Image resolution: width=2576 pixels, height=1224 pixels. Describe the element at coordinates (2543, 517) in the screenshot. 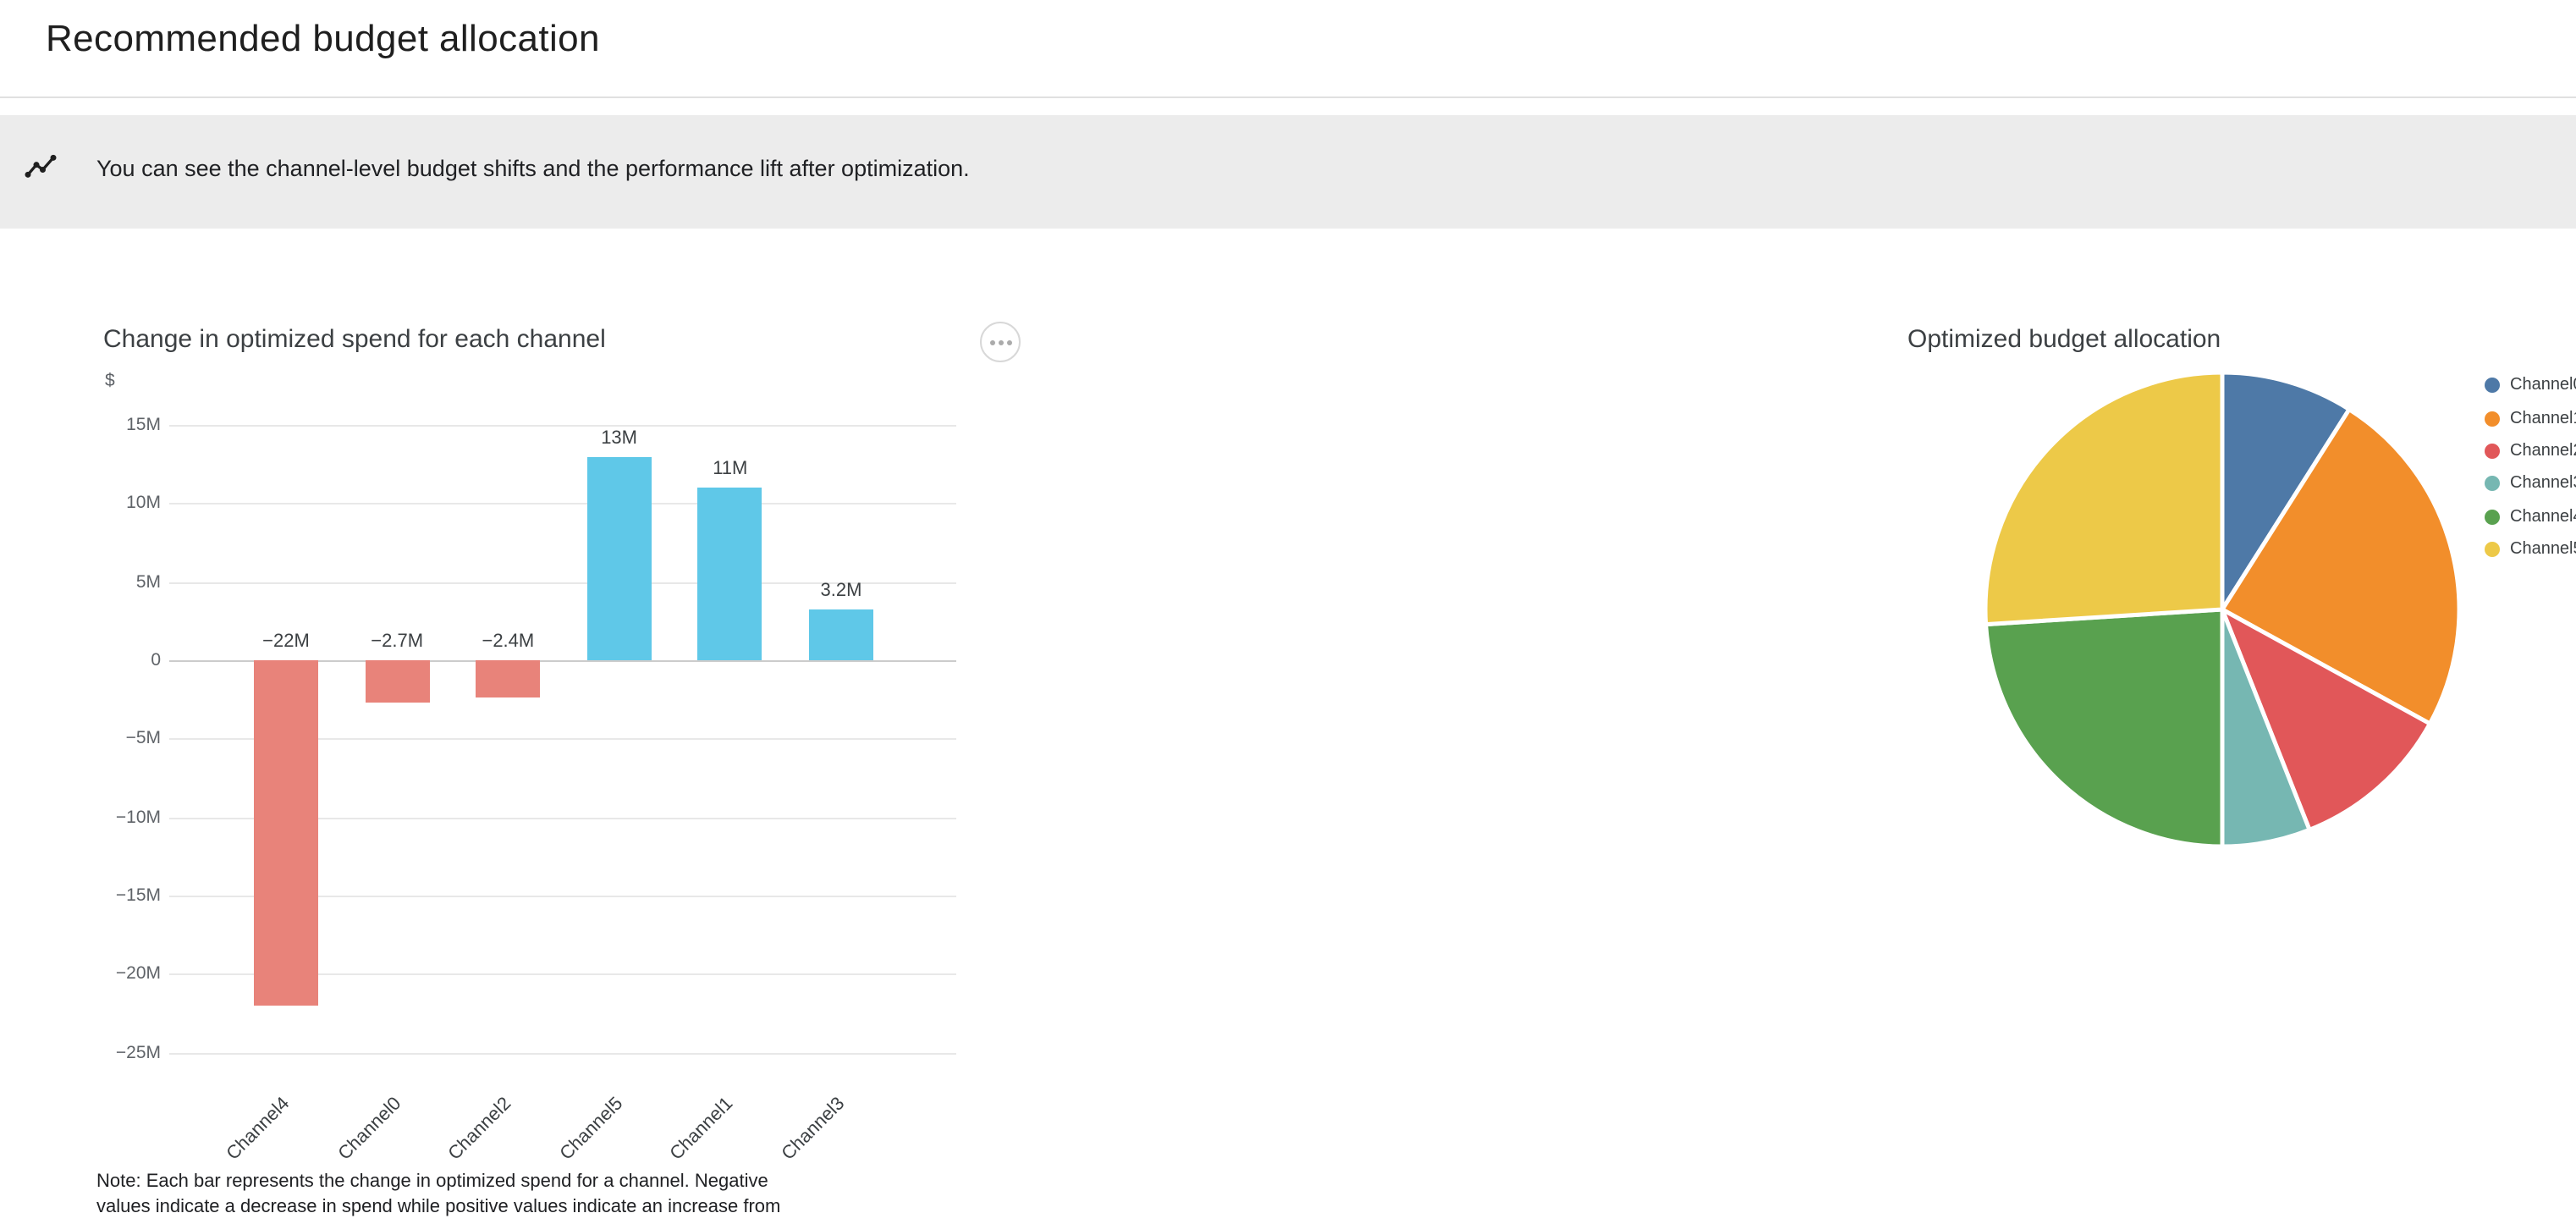

I see `legend-label: Channel4` at that location.